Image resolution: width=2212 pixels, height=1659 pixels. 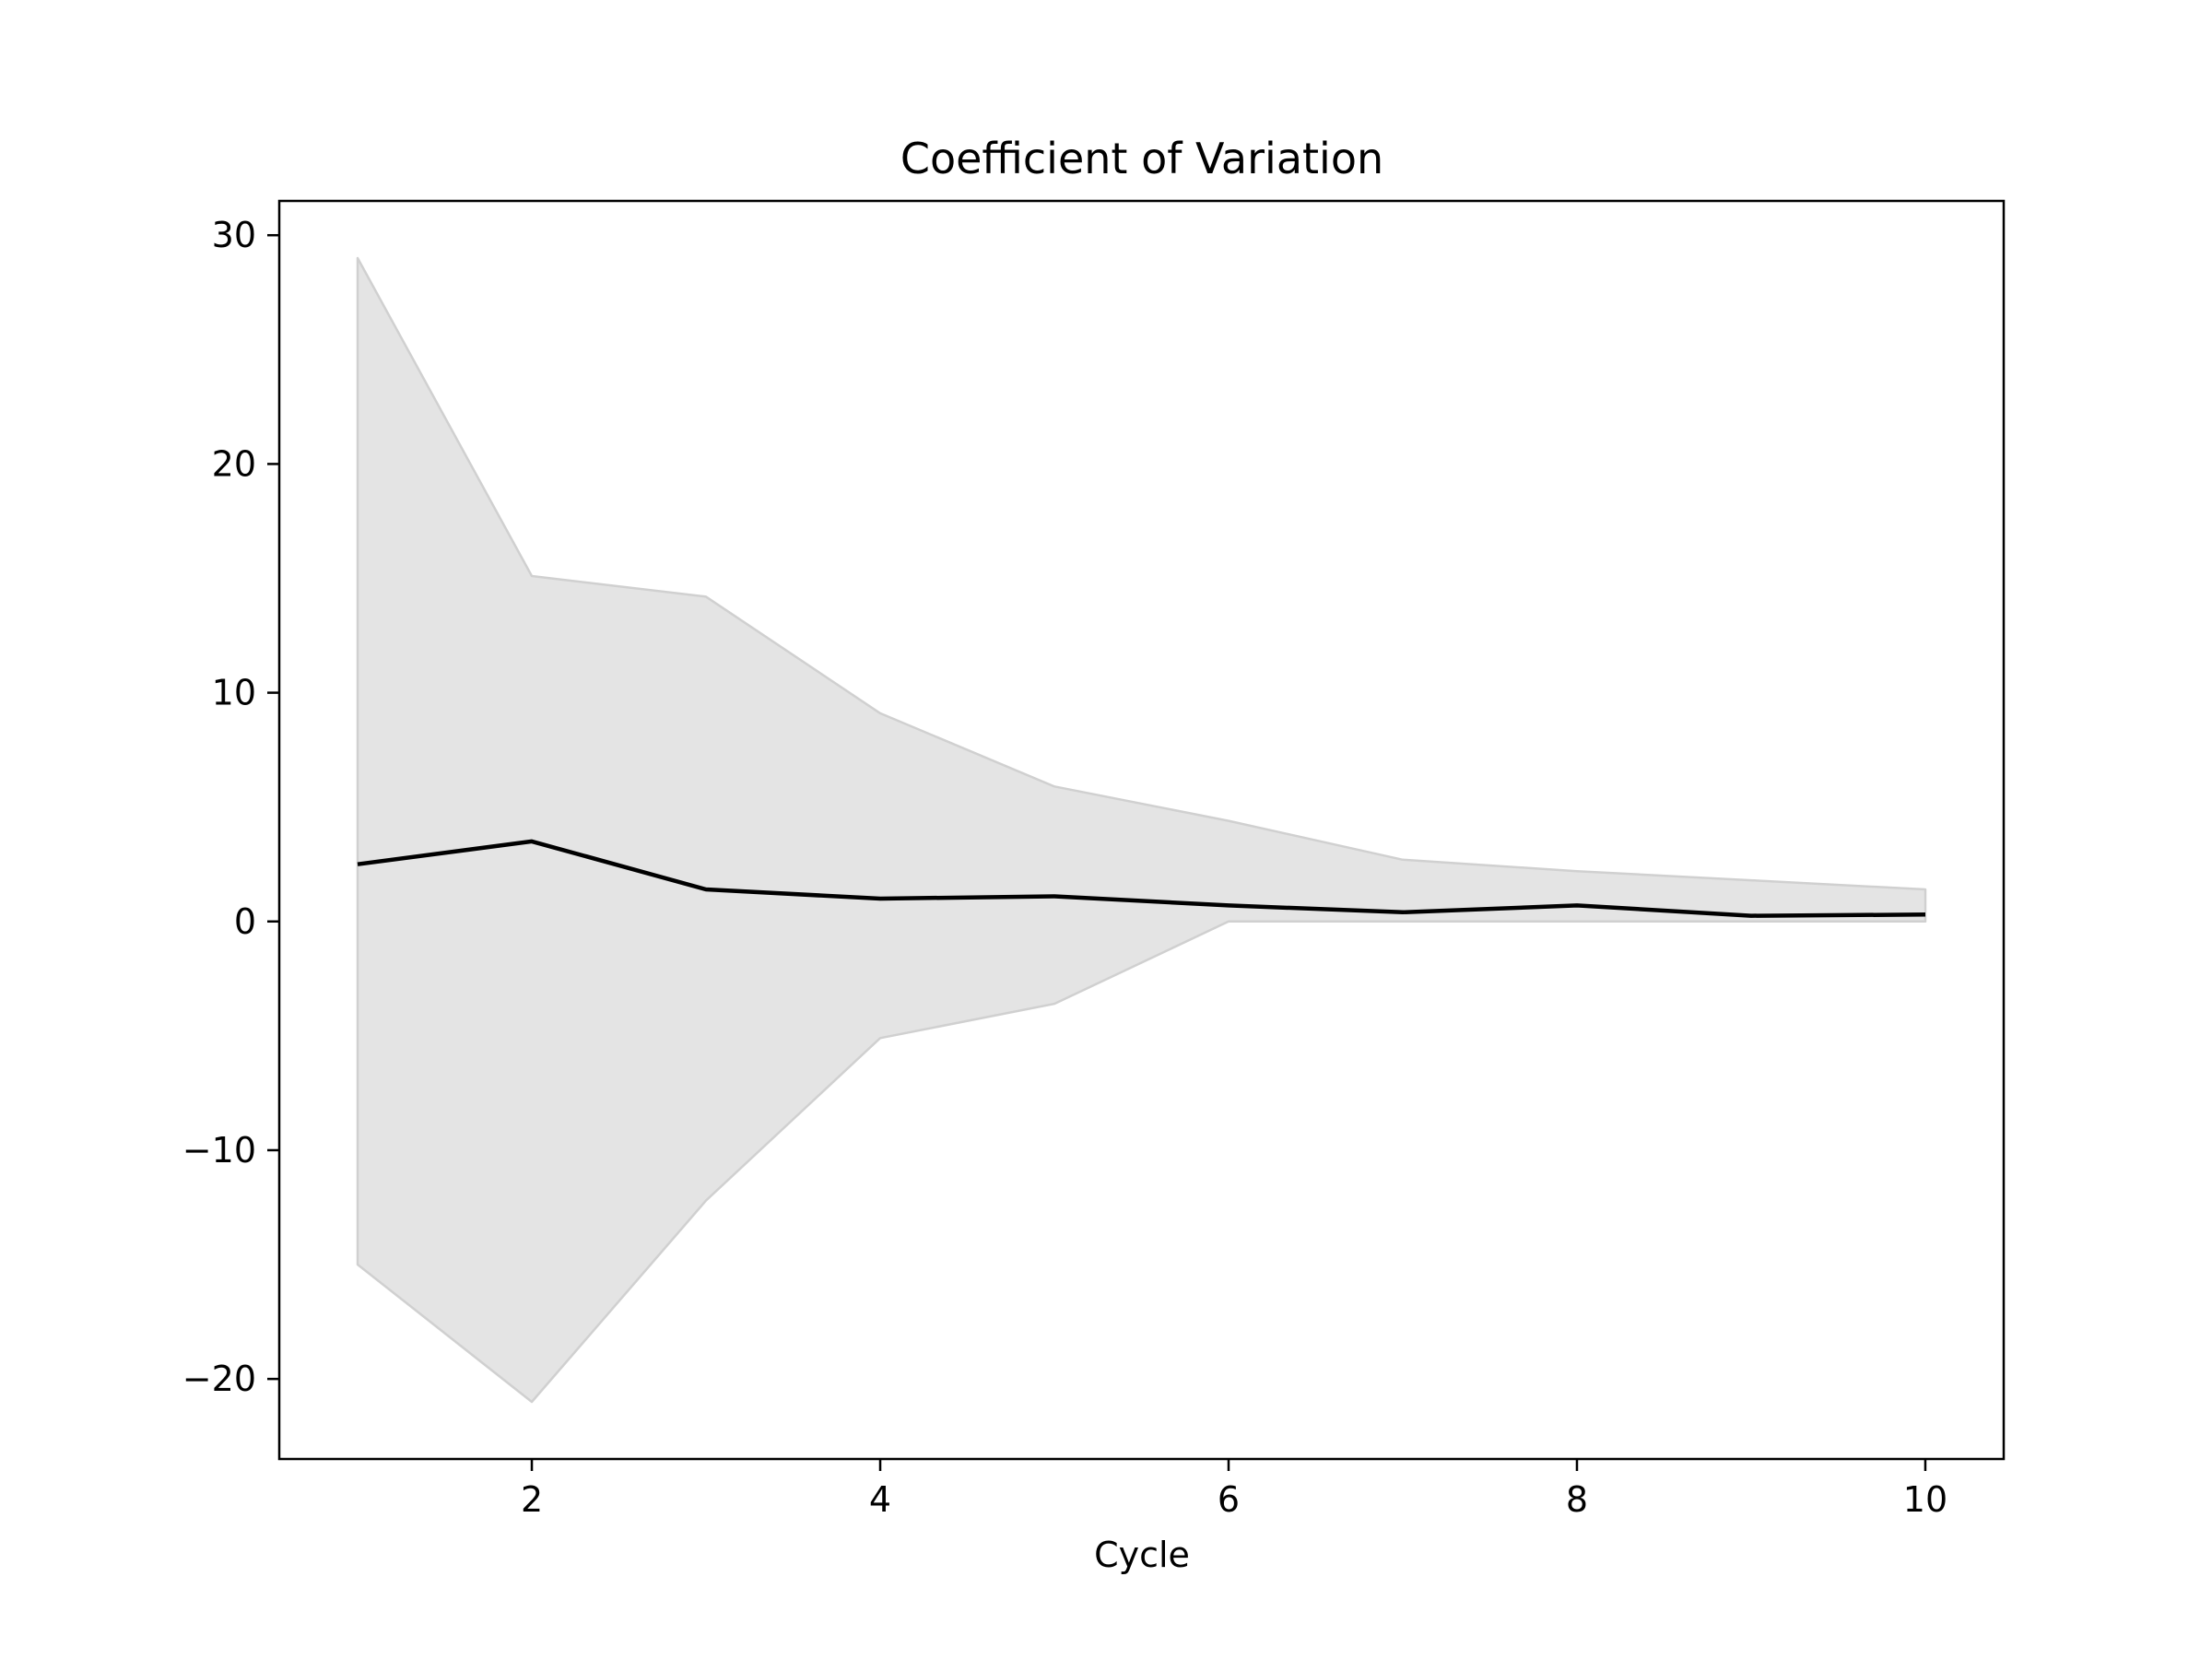 I want to click on x-tick-label: 6, so click(x=1229, y=1499).